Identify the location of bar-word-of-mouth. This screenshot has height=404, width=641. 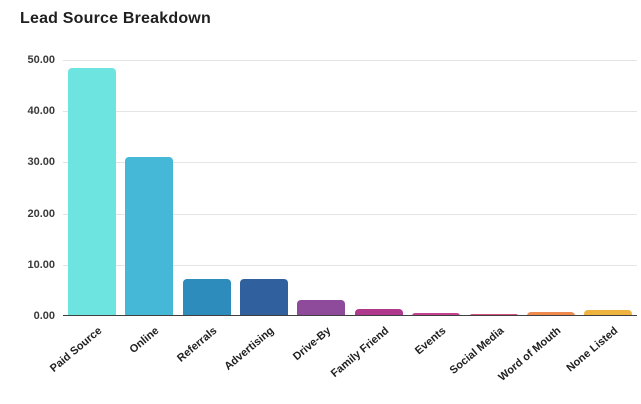
(551, 314).